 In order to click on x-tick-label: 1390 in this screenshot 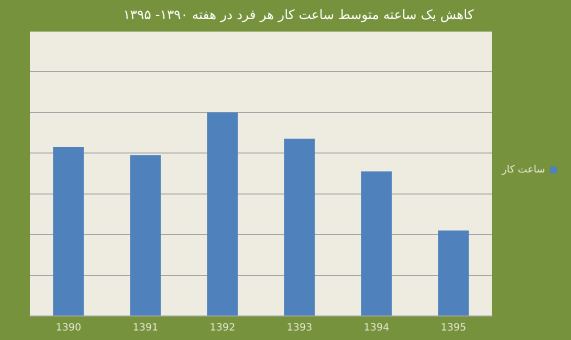, I will do `click(69, 328)`.